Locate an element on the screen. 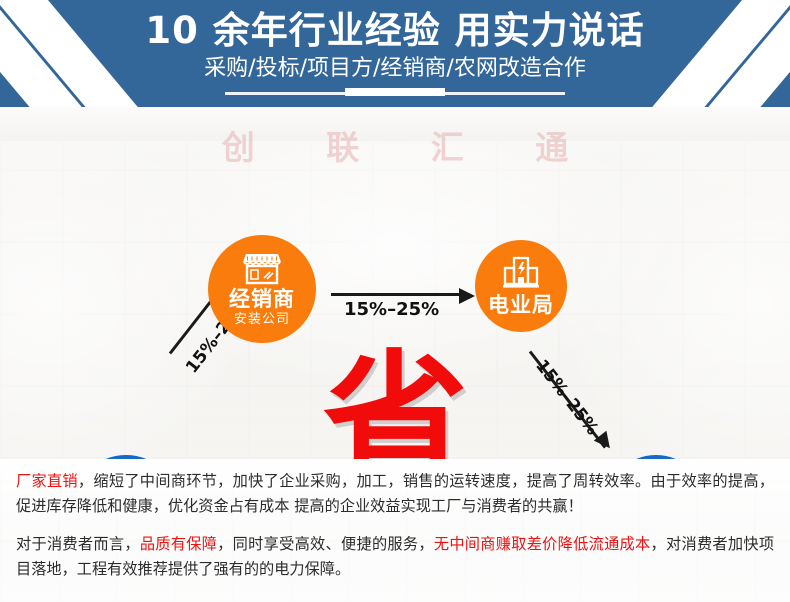 This screenshot has width=790, height=602. node-dealer-label: 经销商 is located at coordinates (262, 298).